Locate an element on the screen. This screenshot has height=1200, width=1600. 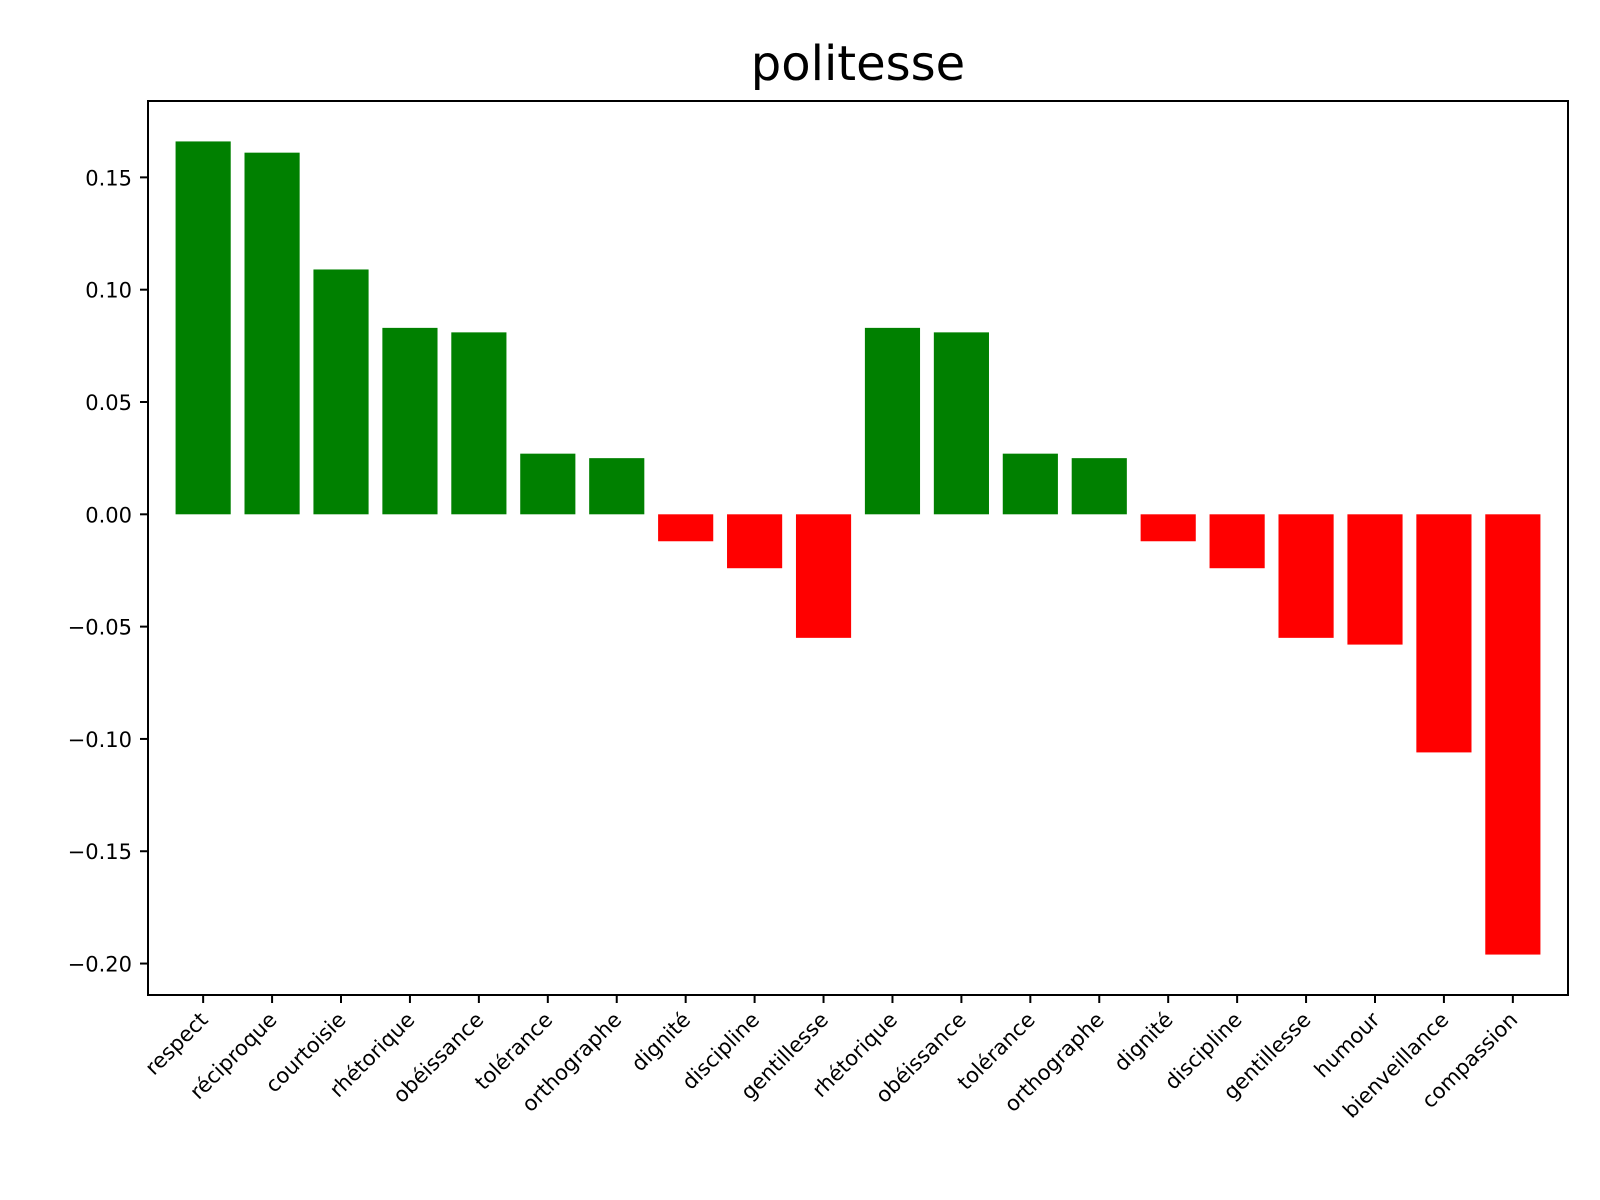
x-tick-label-0: respect is located at coordinates (177, 1044).